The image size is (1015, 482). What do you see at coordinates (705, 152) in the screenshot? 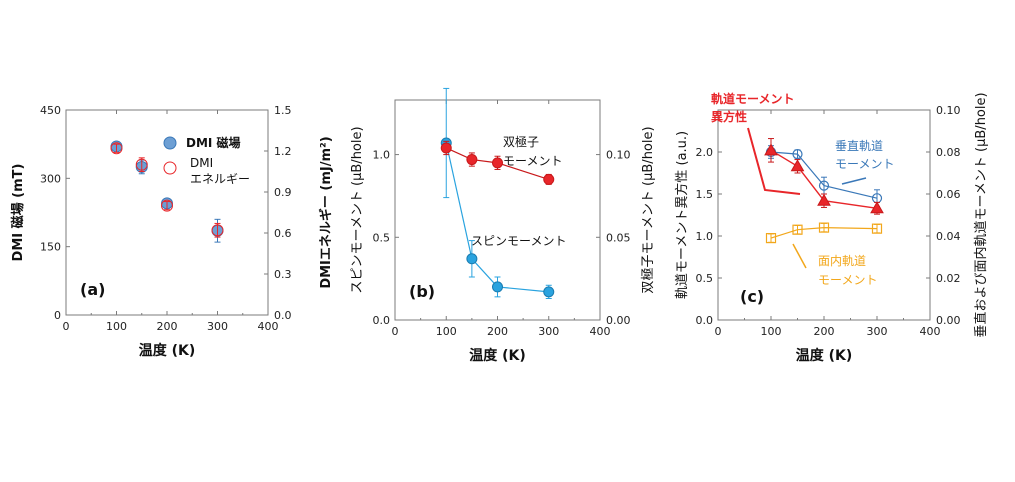
I see `yl-tick-label: 2.0` at bounding box center [705, 152].